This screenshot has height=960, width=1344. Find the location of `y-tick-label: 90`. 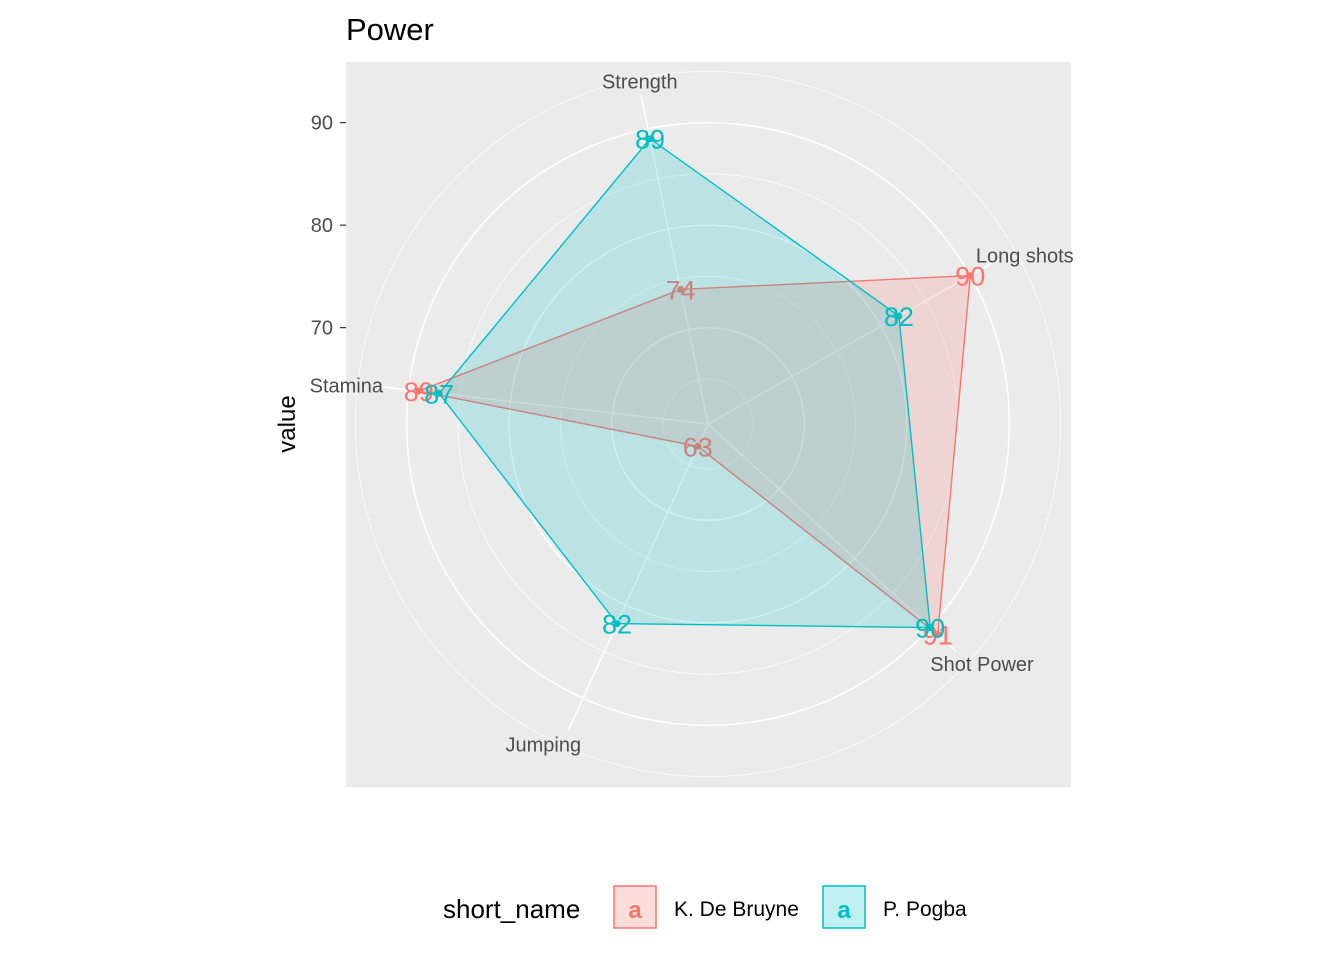

y-tick-label: 90 is located at coordinates (322, 124).